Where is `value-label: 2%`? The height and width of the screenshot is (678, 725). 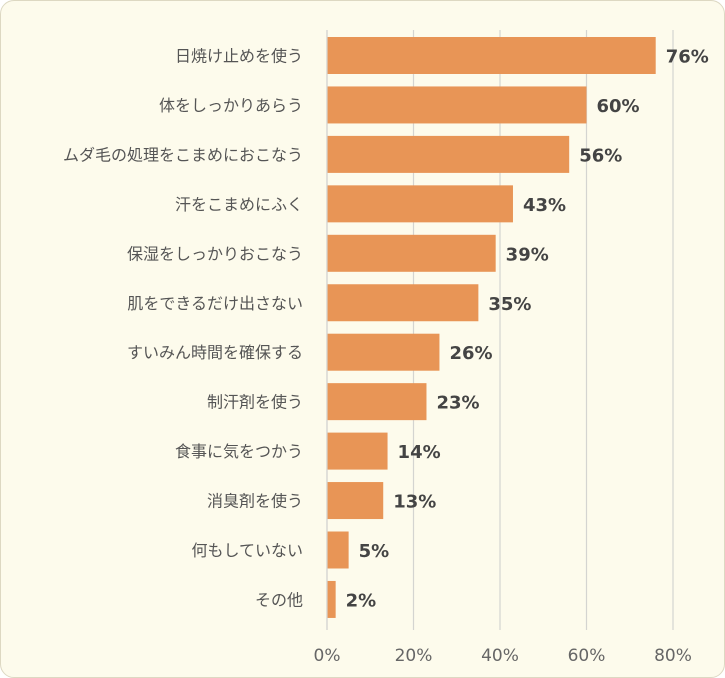
value-label: 2% is located at coordinates (361, 600).